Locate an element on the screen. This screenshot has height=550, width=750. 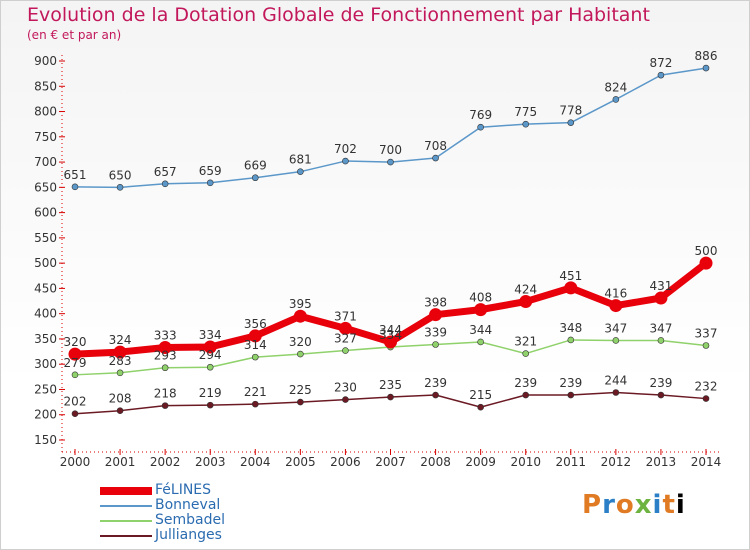
data-label-sembadel: 337 is located at coordinates (706, 334).